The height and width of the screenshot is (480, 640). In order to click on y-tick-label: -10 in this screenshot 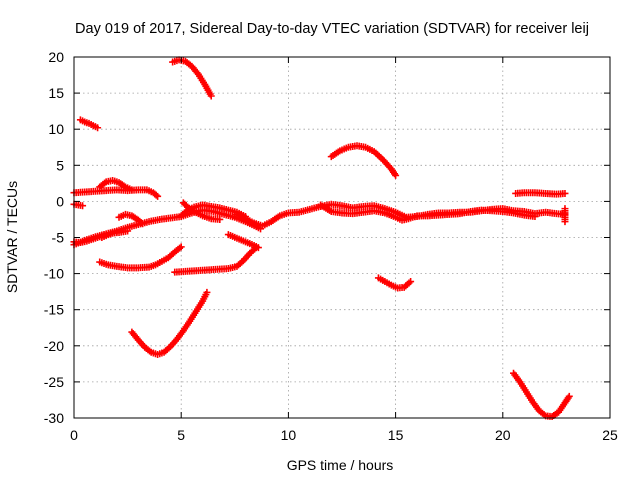, I will do `click(54, 274)`.